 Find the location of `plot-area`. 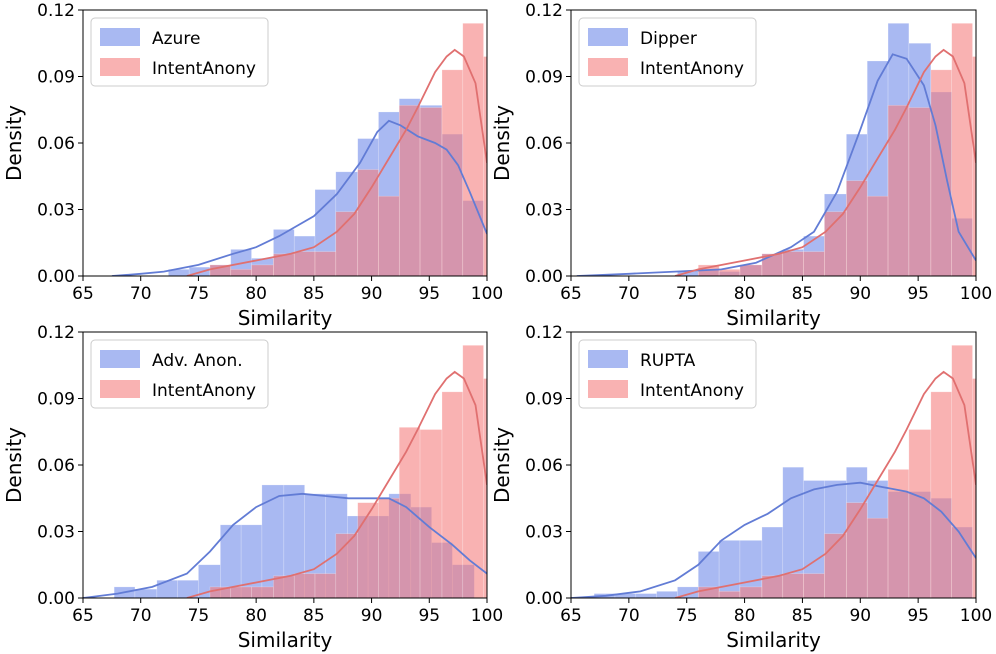

plot-area is located at coordinates (299, 149).